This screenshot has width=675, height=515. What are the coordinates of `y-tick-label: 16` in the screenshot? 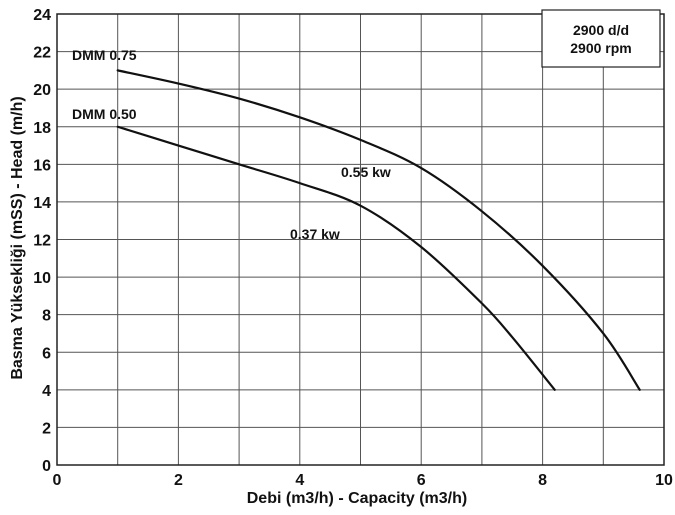 It's located at (42, 165).